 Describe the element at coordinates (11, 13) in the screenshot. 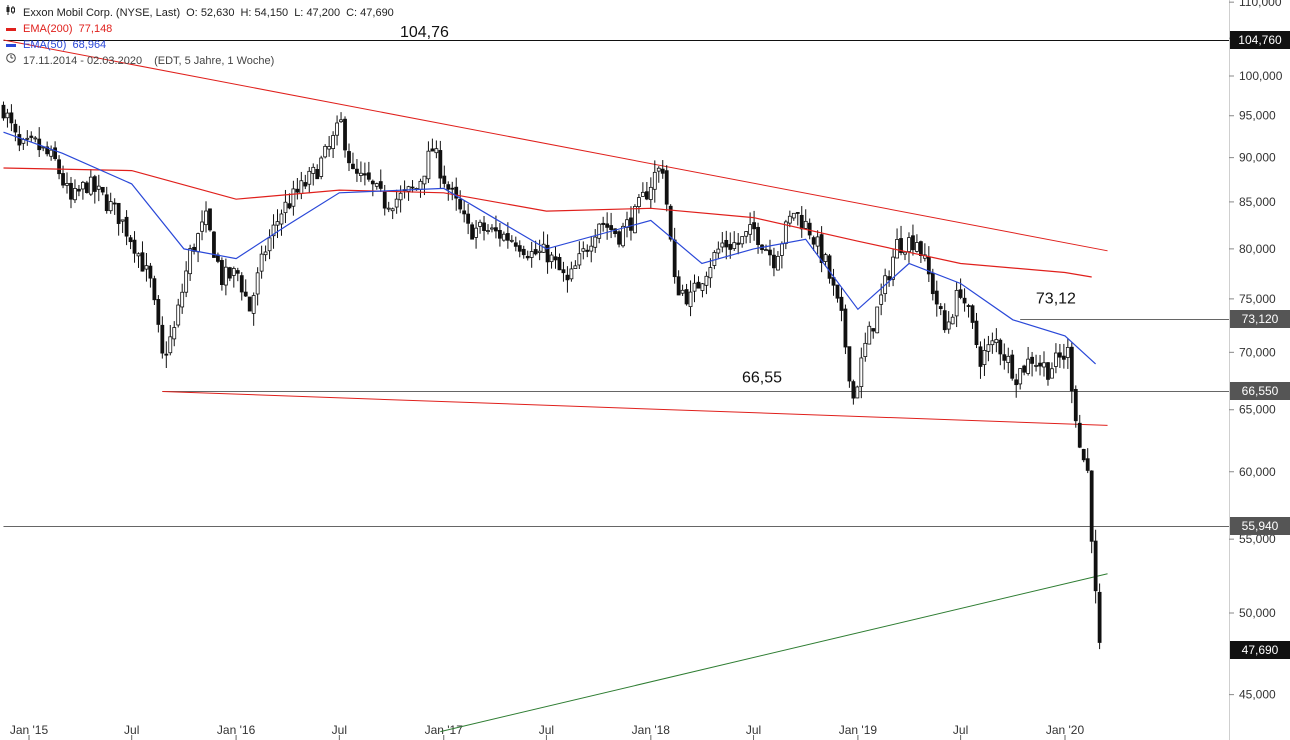

I see `candlestick-icon` at that location.